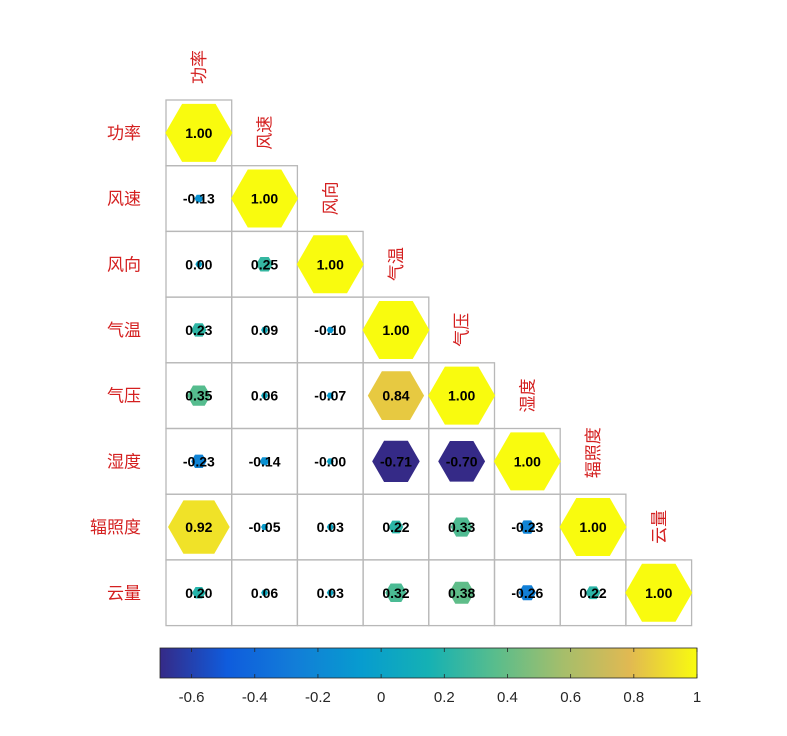 This screenshot has height=736, width=787. I want to click on row-label: 气压, so click(124, 397).